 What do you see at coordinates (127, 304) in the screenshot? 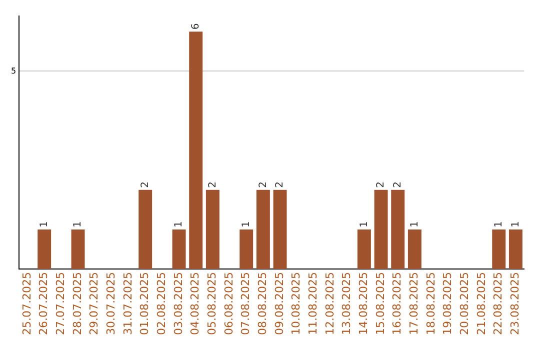
I see `x-tick-label: 31.07.2025` at bounding box center [127, 304].